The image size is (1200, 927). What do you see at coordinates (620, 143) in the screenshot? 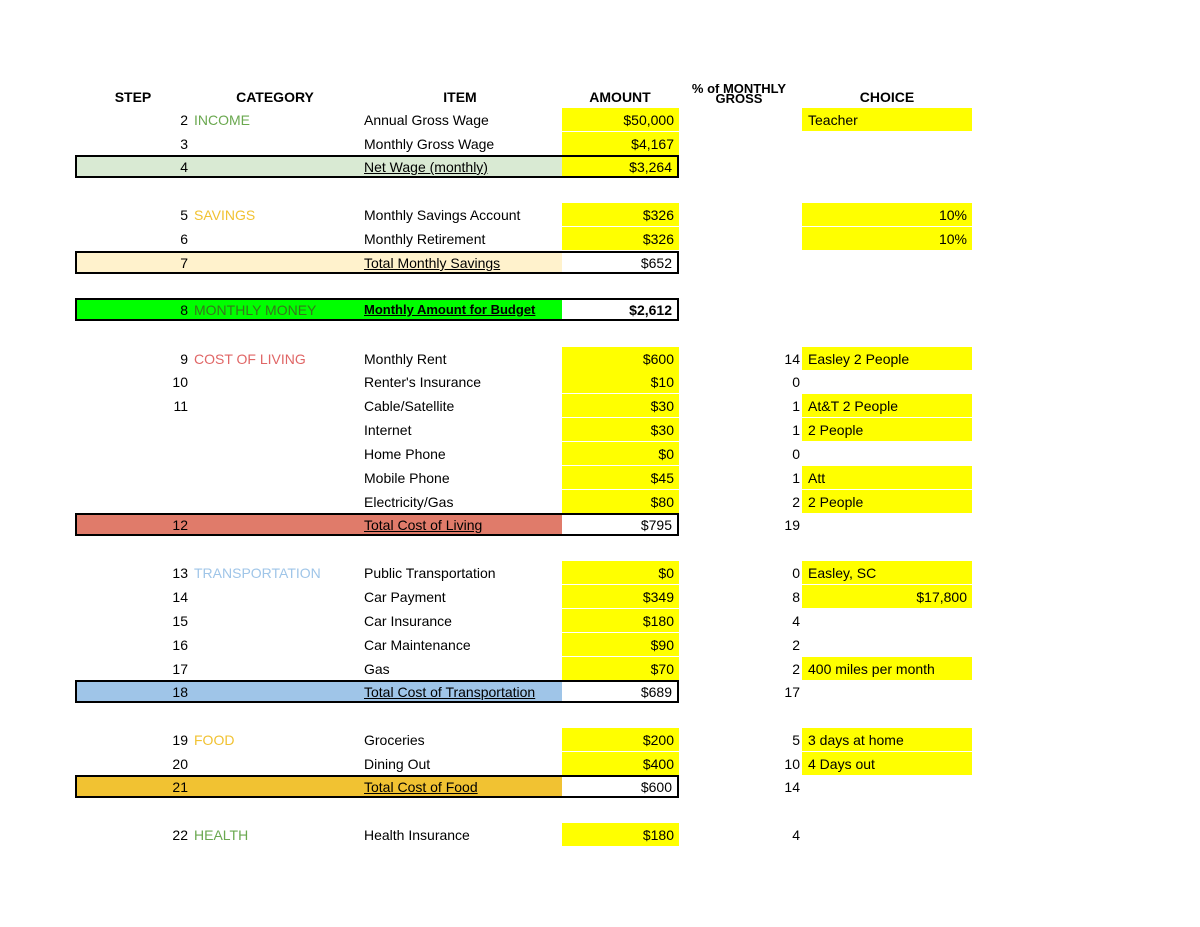
I see `amount-cell: $4,167` at bounding box center [620, 143].